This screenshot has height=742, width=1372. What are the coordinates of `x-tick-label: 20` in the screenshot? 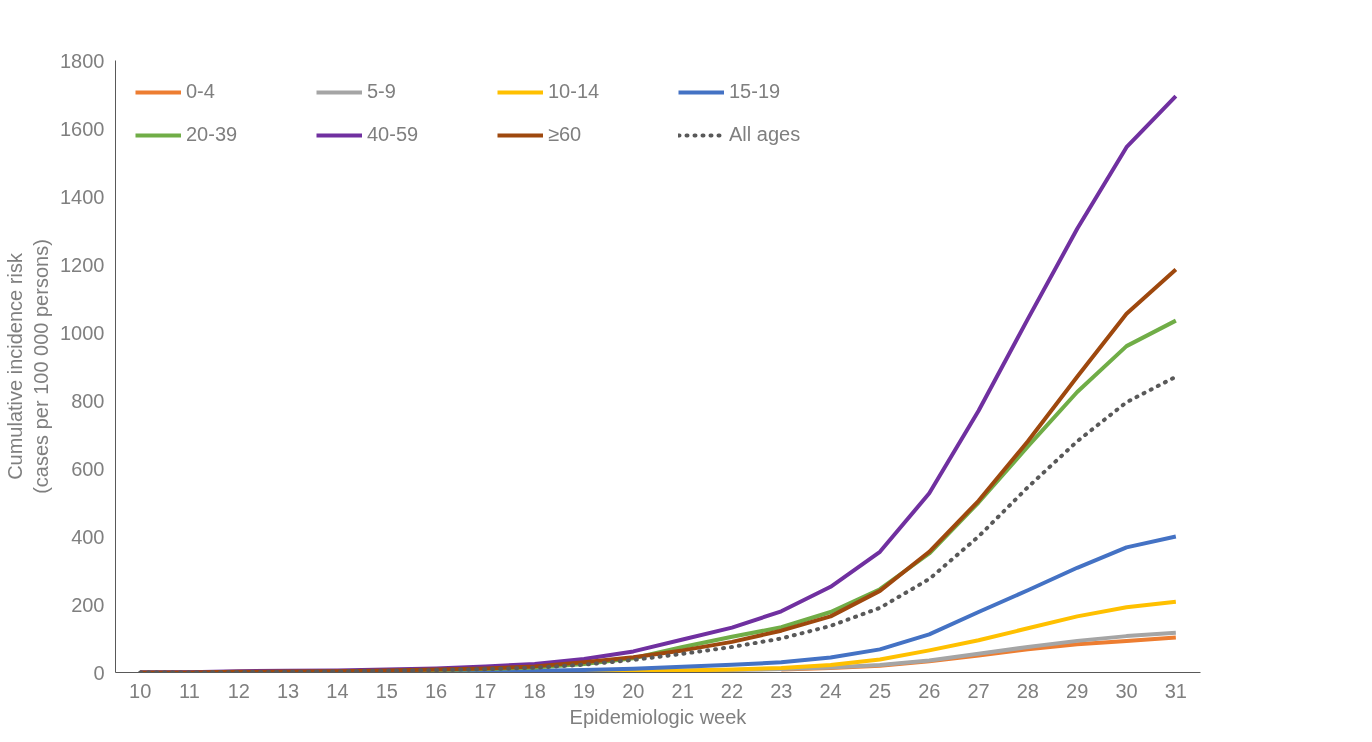 It's located at (633, 690).